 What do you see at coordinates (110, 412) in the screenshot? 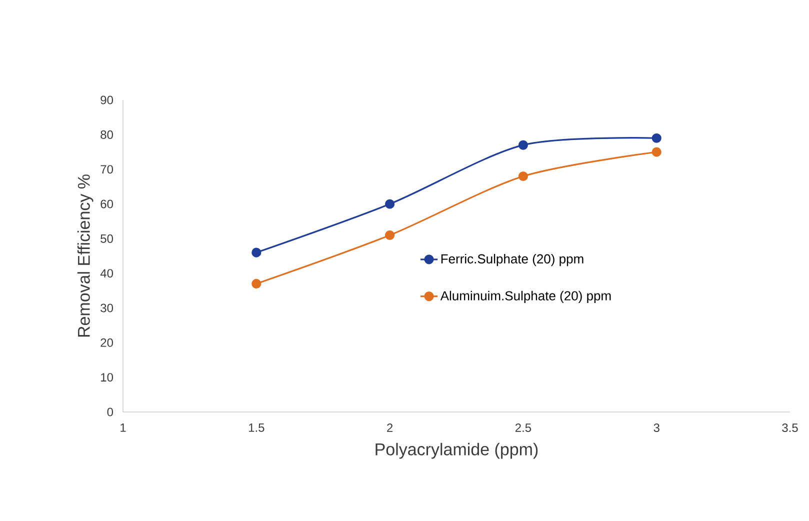
I see `y-tick-label: 0` at bounding box center [110, 412].